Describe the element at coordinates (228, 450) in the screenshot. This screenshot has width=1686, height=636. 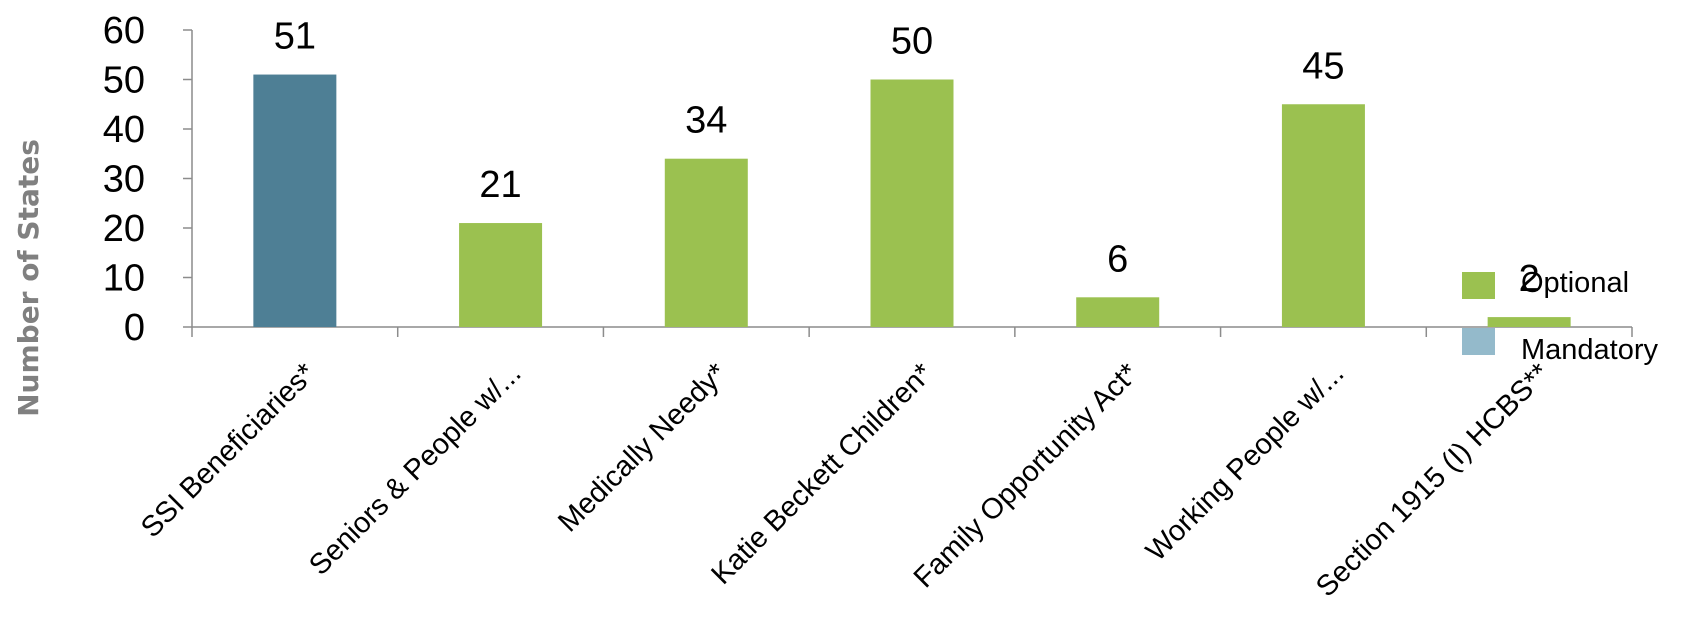
I see `x-category-label: SSI Beneficiaries*` at that location.